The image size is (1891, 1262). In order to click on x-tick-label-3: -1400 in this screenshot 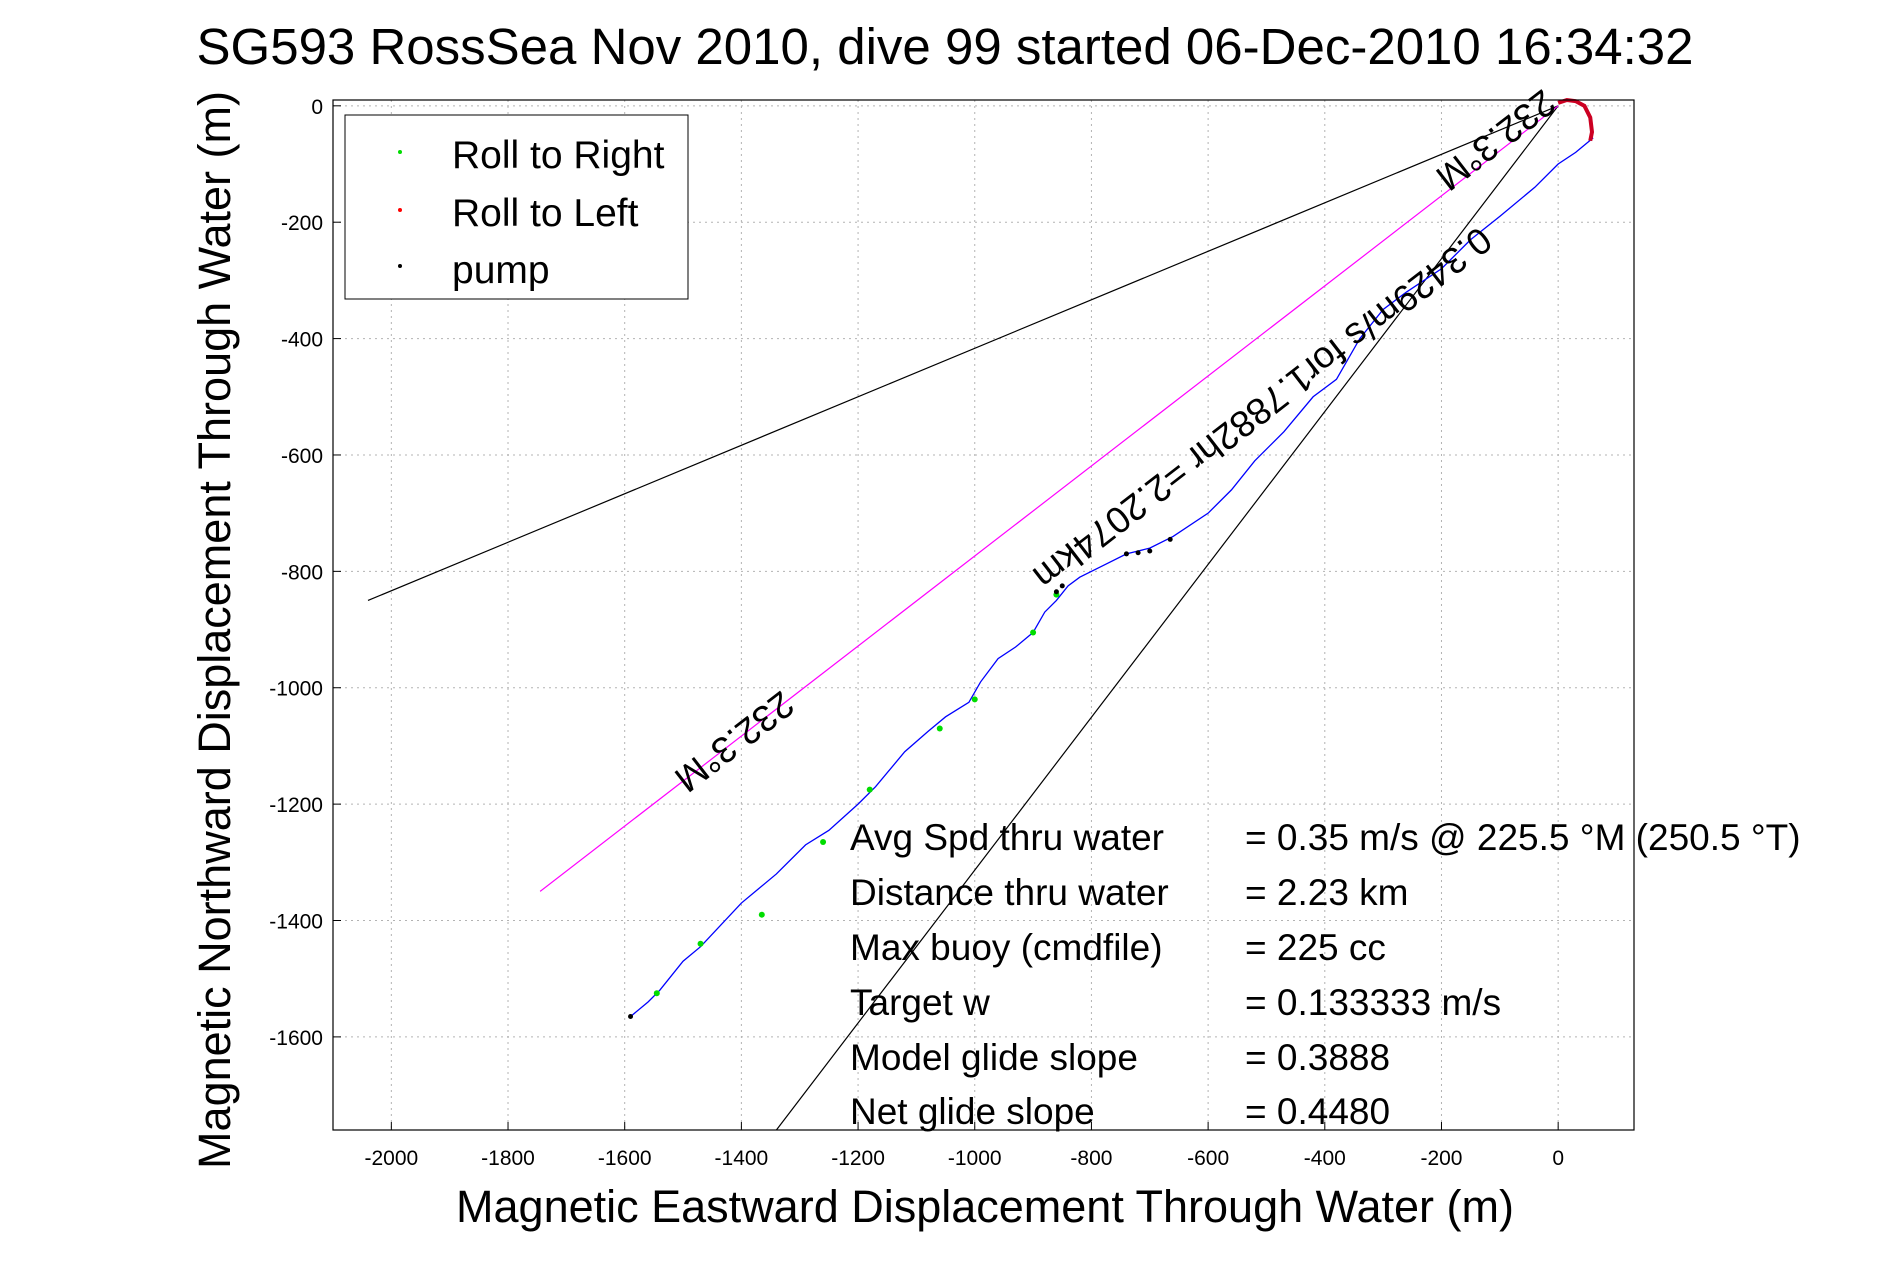, I will do `click(742, 1158)`.